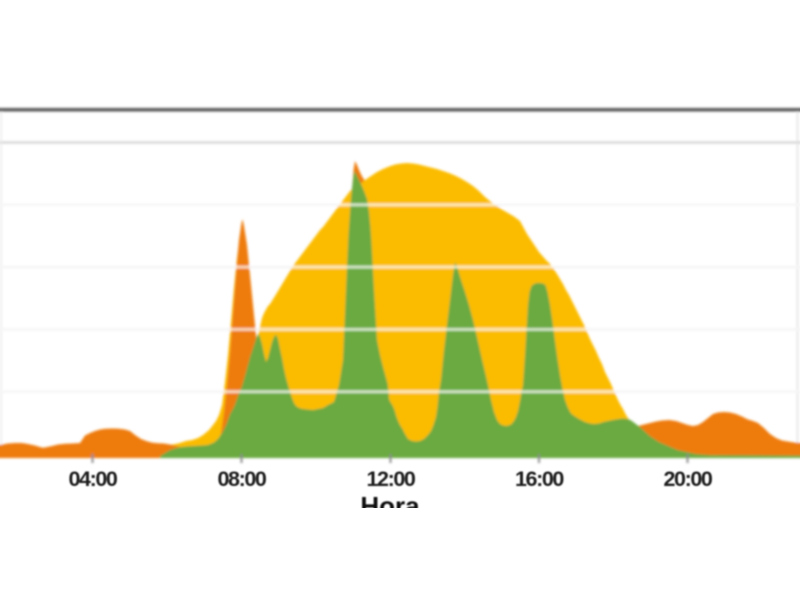 The image size is (800, 600). I want to click on svg-text: 16:00, so click(539, 479).